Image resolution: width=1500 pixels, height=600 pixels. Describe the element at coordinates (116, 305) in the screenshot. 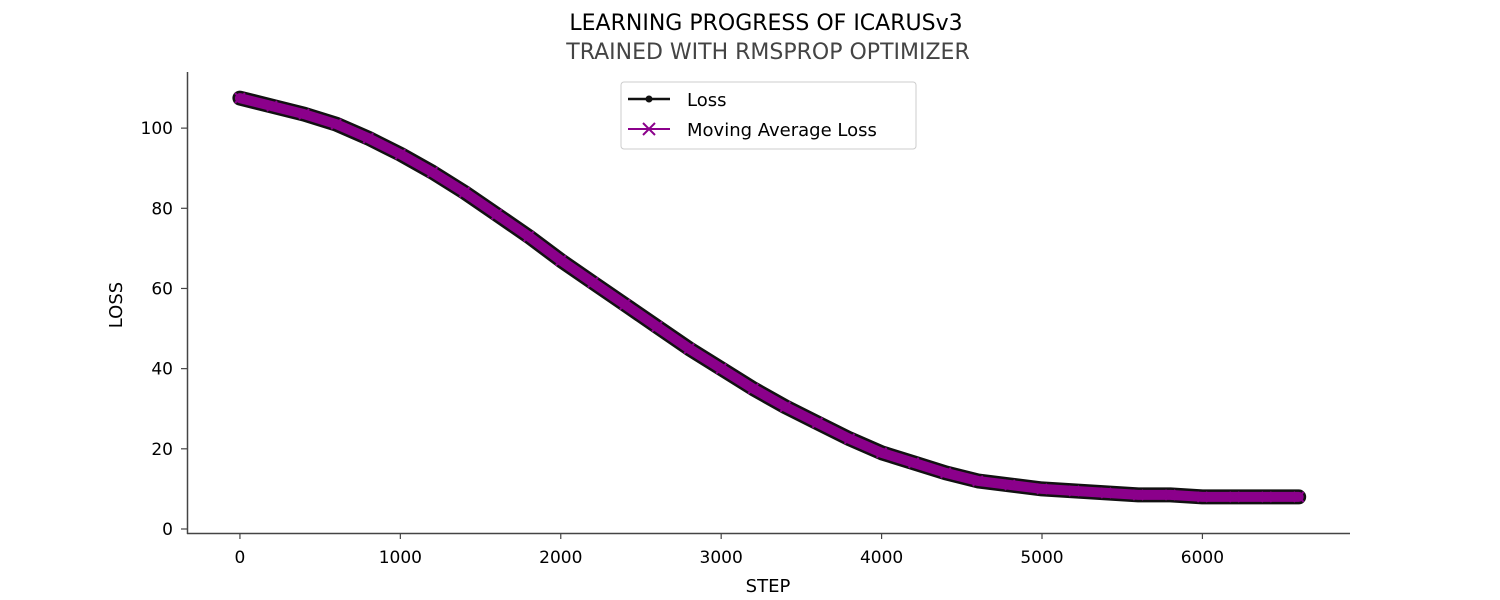

I see `y-axis-label: LOSS` at that location.